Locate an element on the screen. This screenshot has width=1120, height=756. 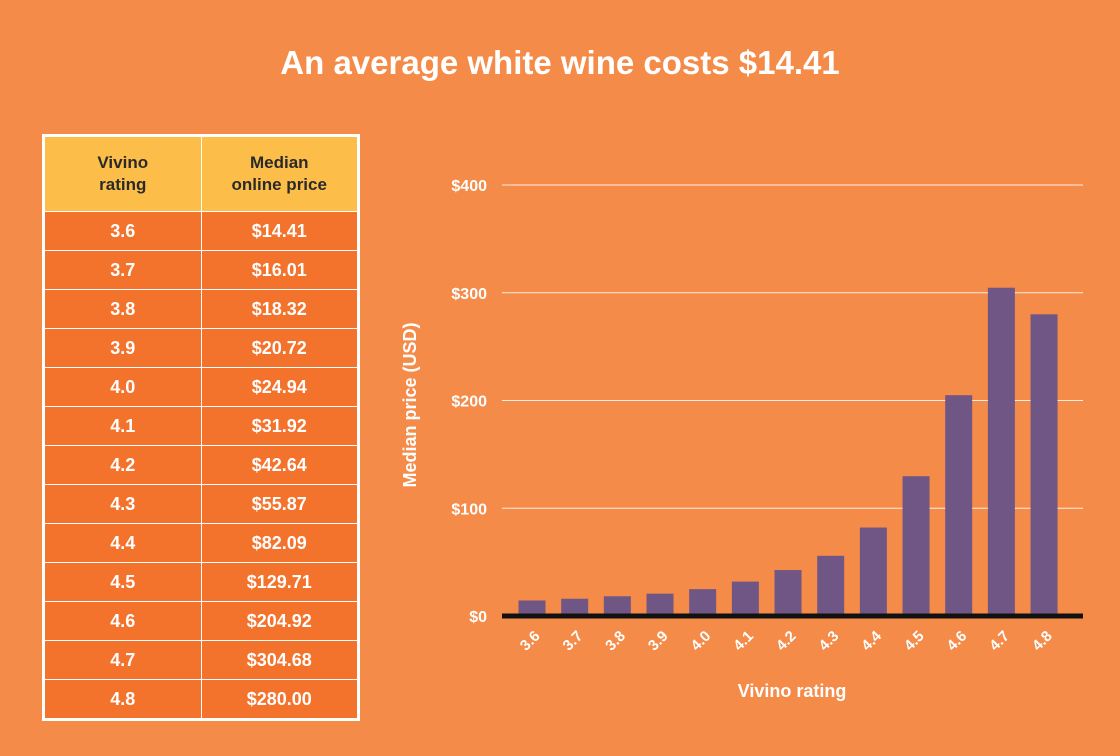
column-header-line: Vivino is located at coordinates (123, 162).